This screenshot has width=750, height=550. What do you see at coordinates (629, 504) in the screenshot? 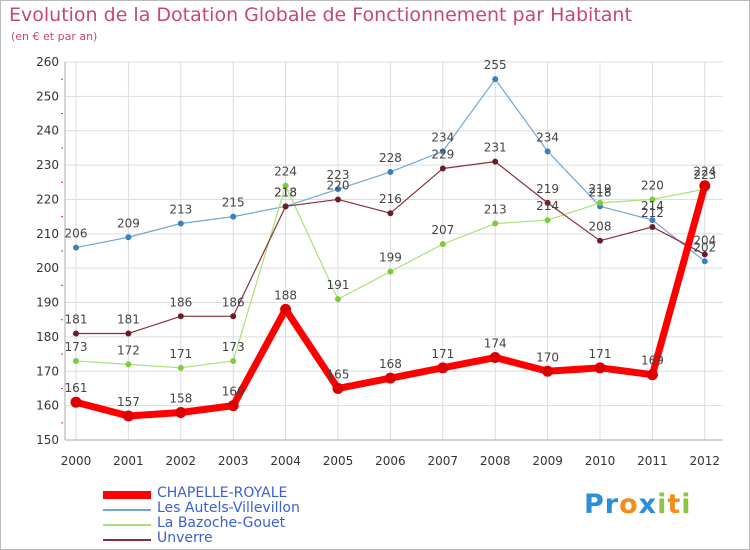
I see `logo-part: o` at bounding box center [629, 504].